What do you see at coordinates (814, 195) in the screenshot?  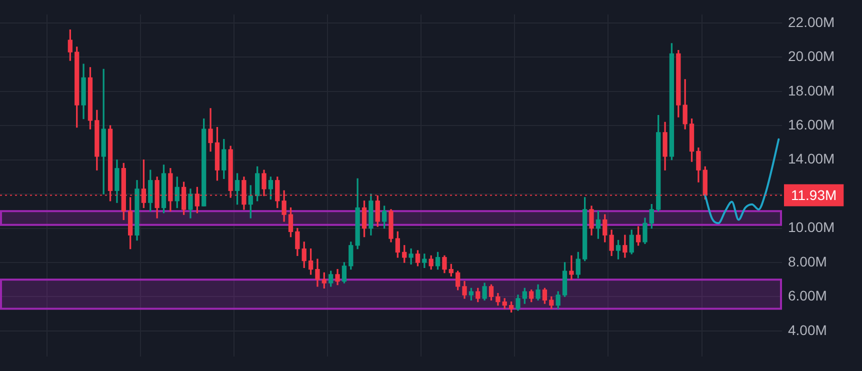 I see `ref-line-label: 11.93M` at bounding box center [814, 195].